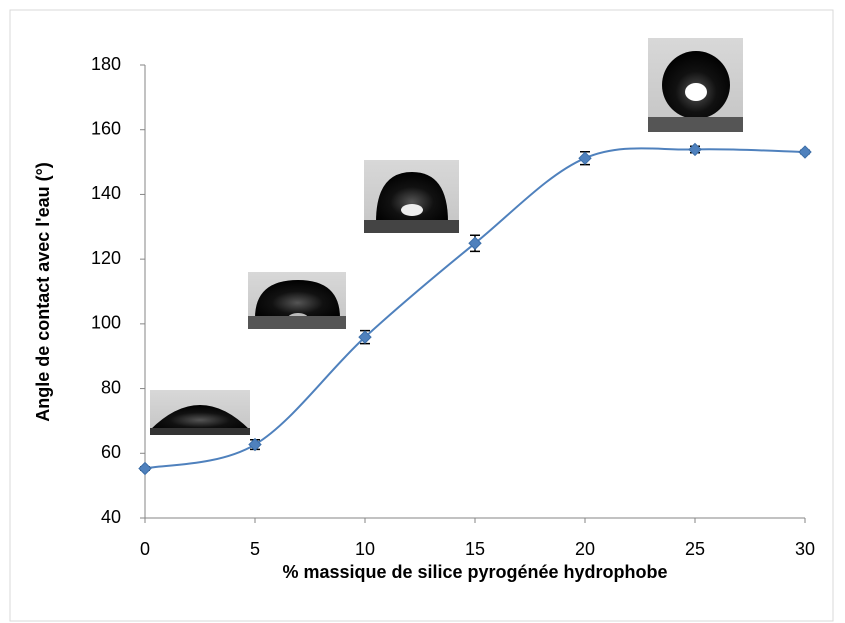  I want to click on x-tick-label: 0, so click(145, 549).